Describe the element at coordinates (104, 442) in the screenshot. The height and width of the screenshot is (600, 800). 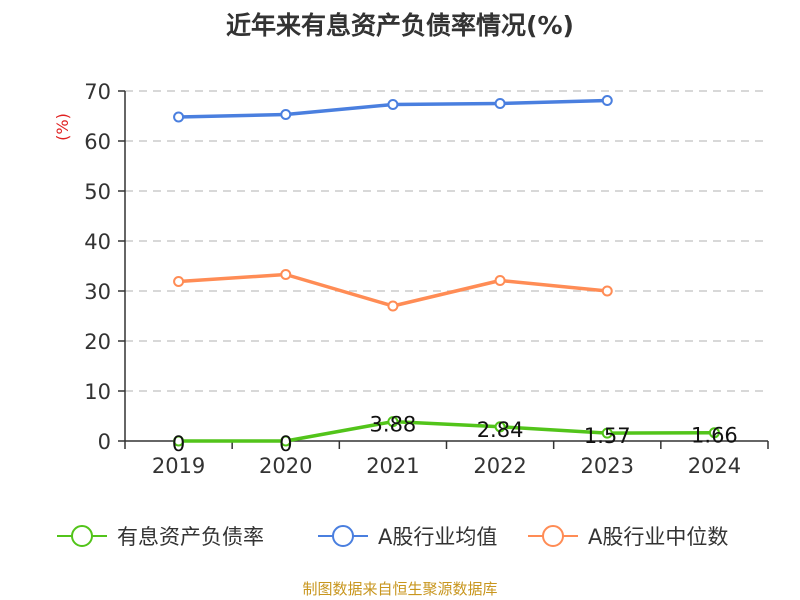
I see `y-tick-label: 0` at that location.